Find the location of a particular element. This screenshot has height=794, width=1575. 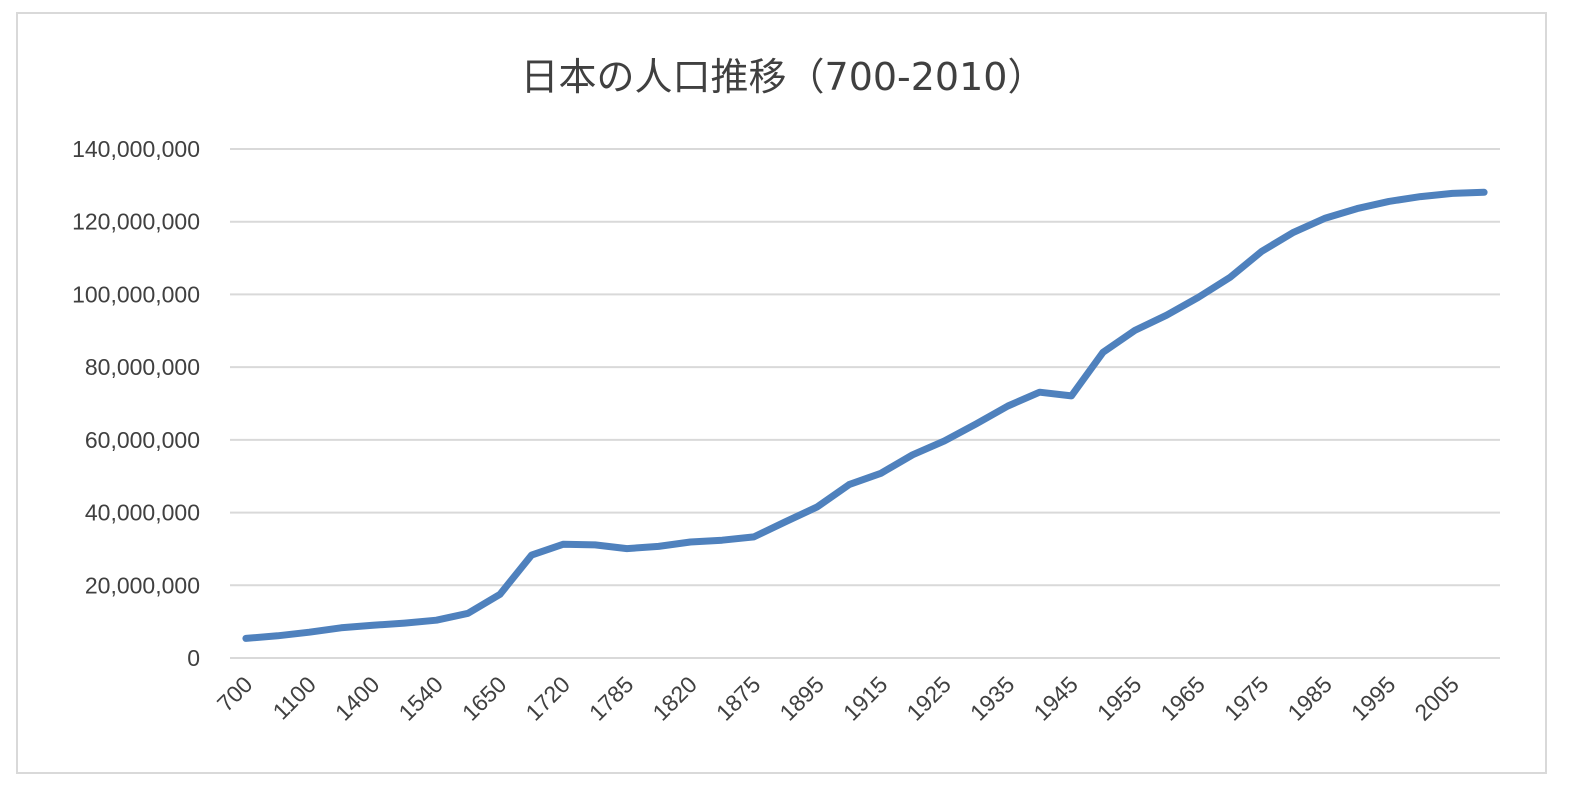

x-tick-label: 2005 is located at coordinates (1436, 698).